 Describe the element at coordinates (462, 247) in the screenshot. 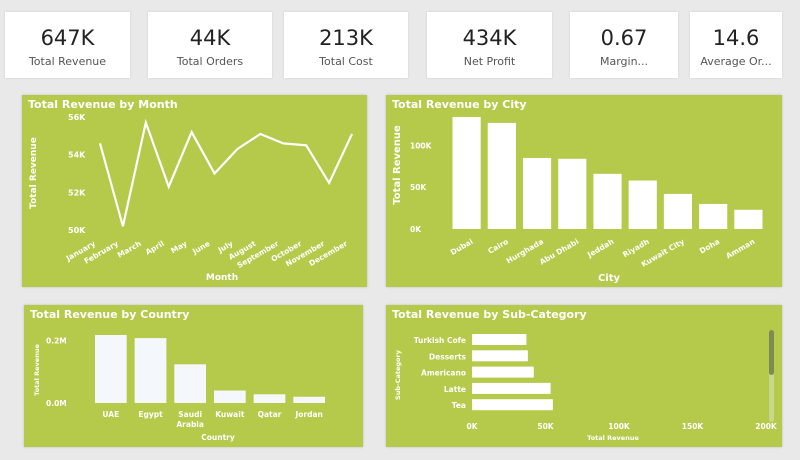

I see `x-tick-label: Dubai` at that location.